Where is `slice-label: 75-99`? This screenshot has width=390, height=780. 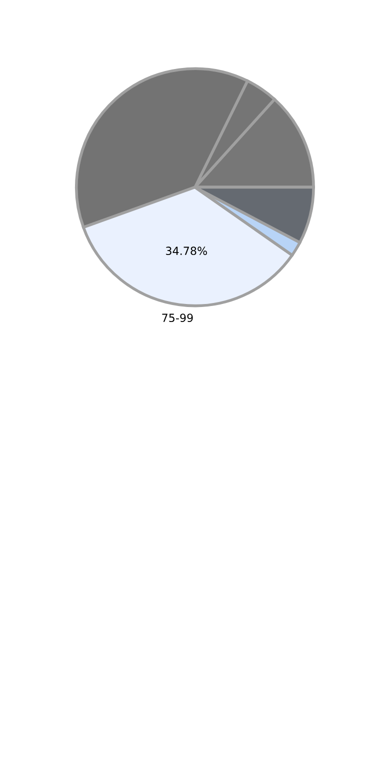
slice-label: 75-99 is located at coordinates (177, 318).